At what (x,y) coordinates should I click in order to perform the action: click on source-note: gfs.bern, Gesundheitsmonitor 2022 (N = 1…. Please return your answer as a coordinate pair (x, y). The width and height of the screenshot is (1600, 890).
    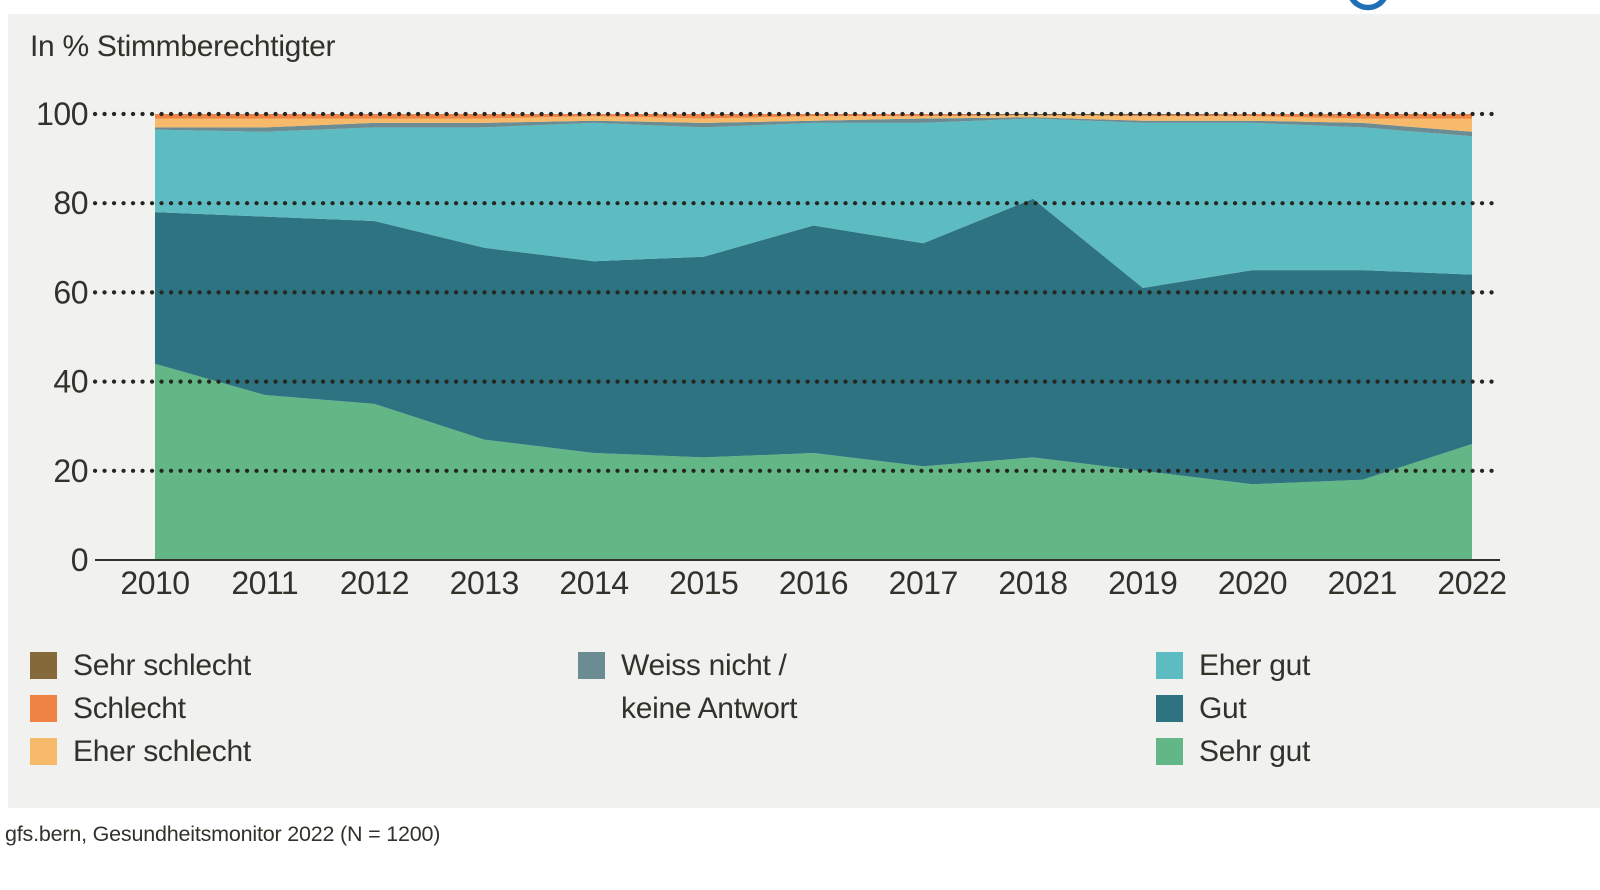
    Looking at the image, I should click on (223, 834).